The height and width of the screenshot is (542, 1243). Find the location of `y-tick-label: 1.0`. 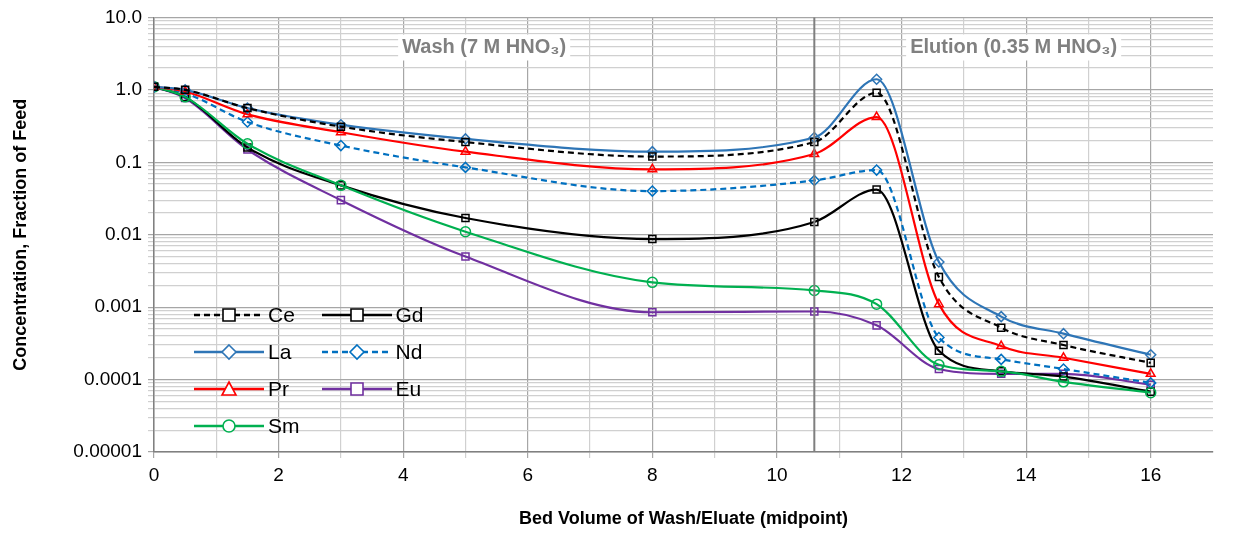

y-tick-label: 1.0 is located at coordinates (128, 89).